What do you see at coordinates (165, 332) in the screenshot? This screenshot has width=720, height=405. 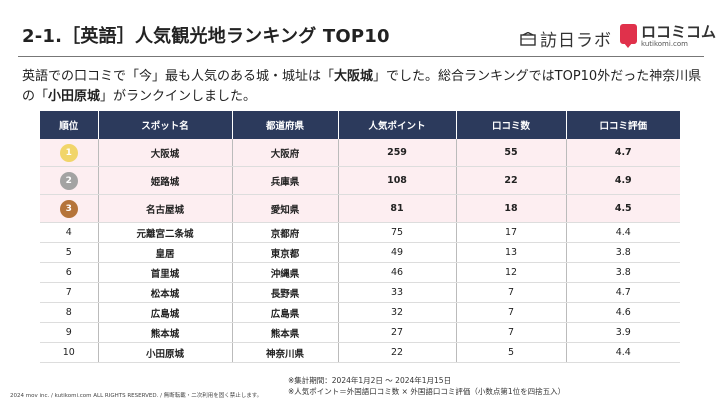 I see `spot-cell: 熊本城` at bounding box center [165, 332].